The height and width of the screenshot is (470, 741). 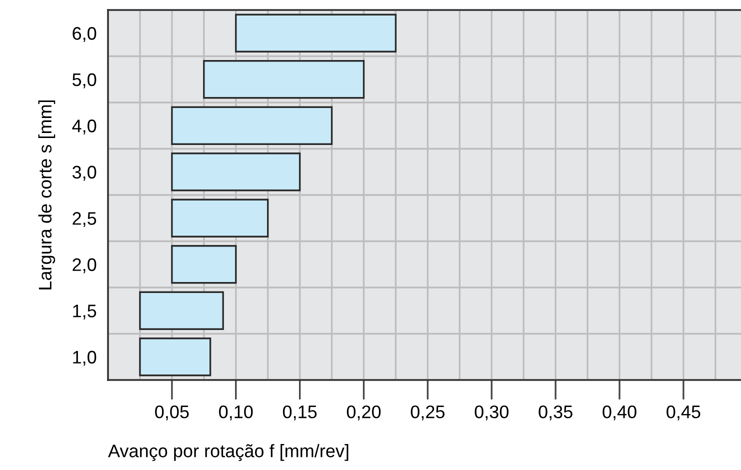 I want to click on x-tick-label: 0,40, so click(x=619, y=412).